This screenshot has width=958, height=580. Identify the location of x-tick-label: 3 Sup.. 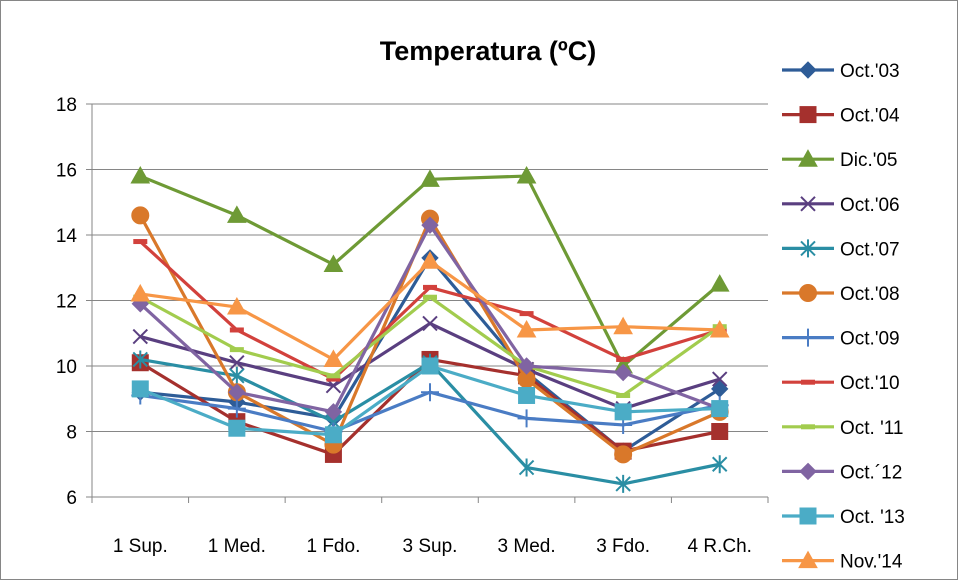
(430, 546).